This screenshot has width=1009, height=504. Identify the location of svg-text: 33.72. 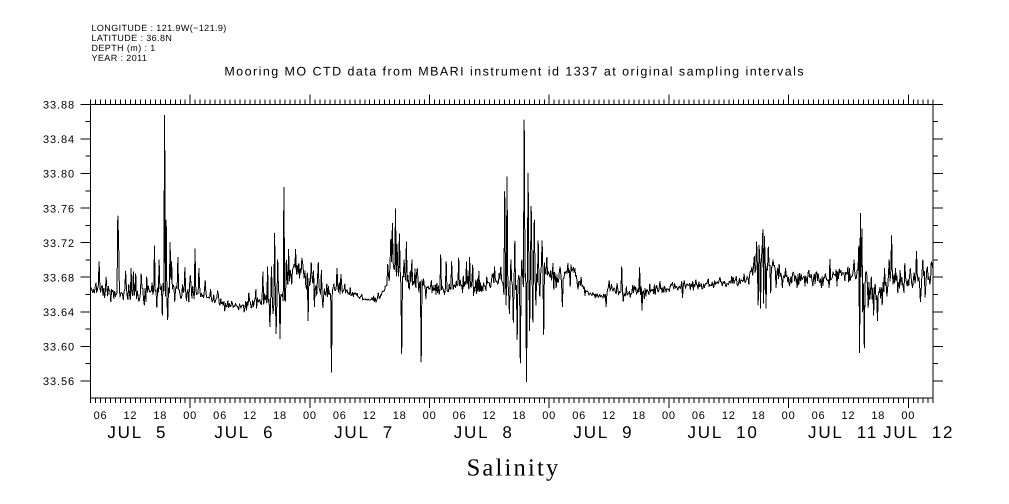
(59, 244).